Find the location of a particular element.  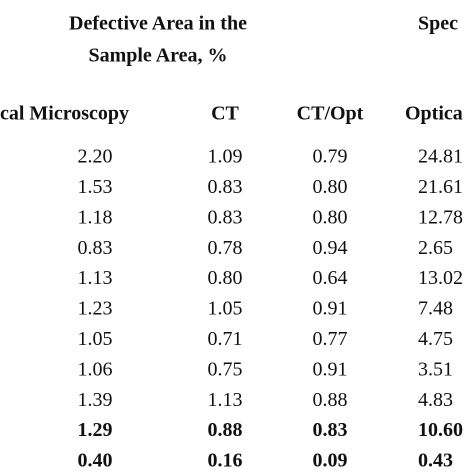

table-cell: 12.78 is located at coordinates (440, 217).